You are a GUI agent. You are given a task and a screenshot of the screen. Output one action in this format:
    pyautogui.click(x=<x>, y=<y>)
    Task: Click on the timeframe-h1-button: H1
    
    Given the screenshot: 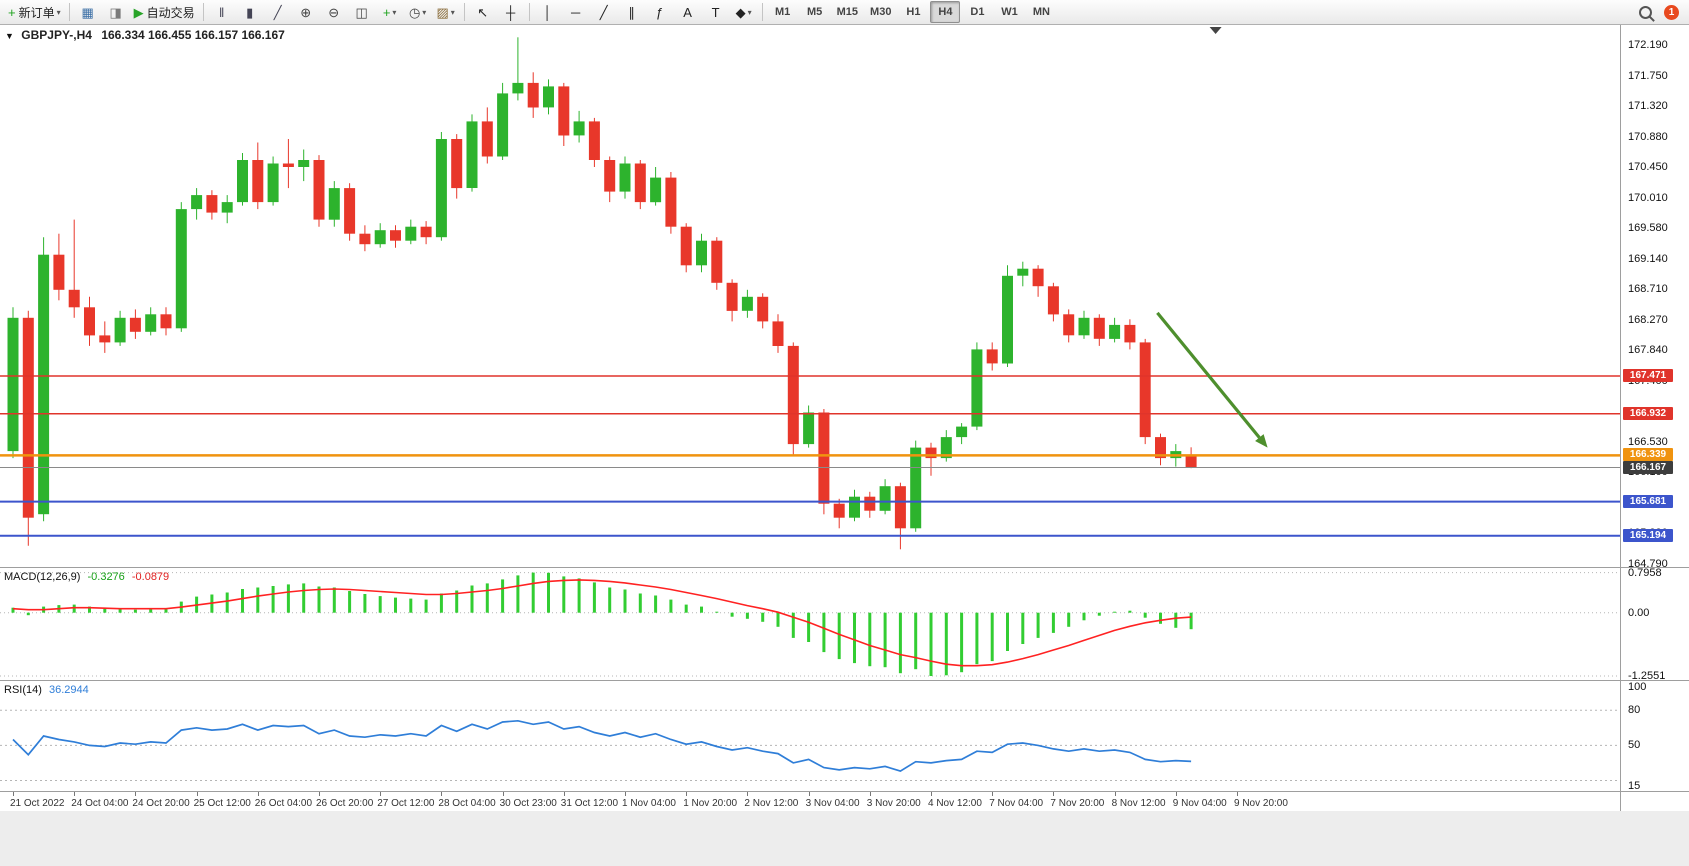 What is the action you would take?
    pyautogui.click(x=913, y=12)
    